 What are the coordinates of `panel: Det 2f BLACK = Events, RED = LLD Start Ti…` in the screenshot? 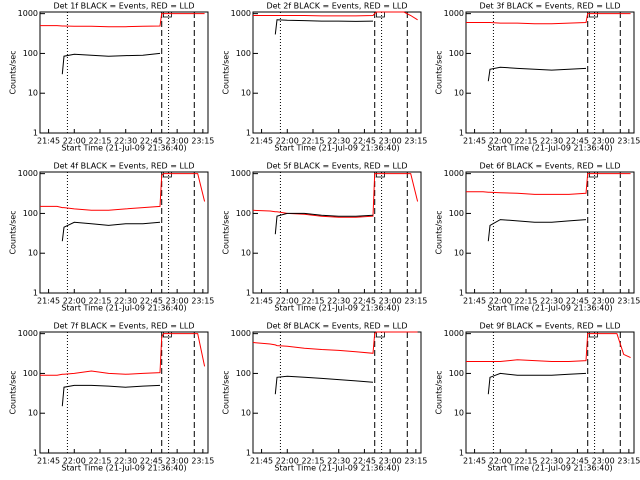 It's located at (325, 77).